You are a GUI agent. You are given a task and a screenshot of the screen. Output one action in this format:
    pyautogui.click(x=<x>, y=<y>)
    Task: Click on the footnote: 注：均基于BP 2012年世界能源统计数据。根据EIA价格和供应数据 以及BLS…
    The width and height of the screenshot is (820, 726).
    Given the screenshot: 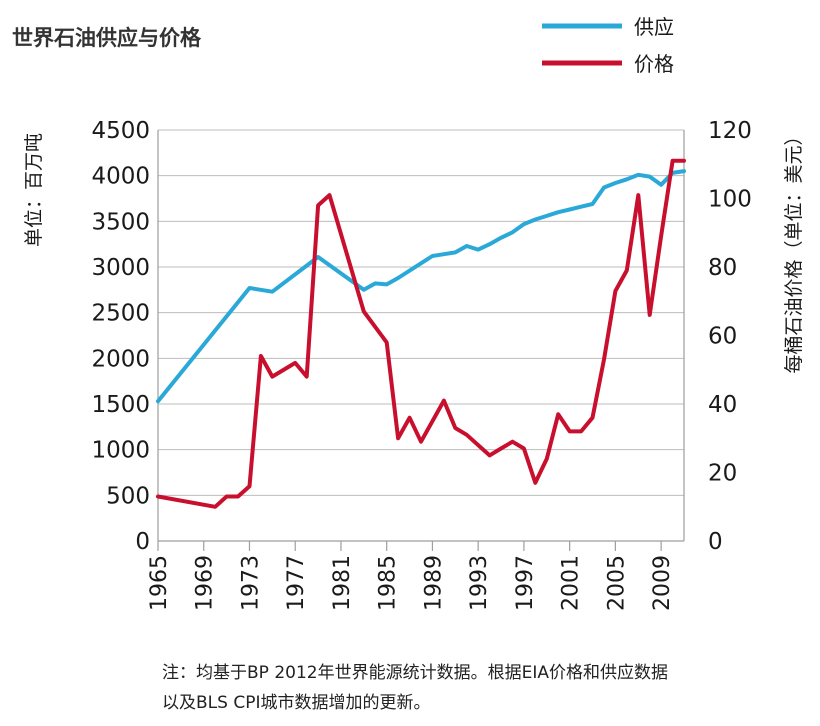 What is the action you would take?
    pyautogui.click(x=415, y=688)
    